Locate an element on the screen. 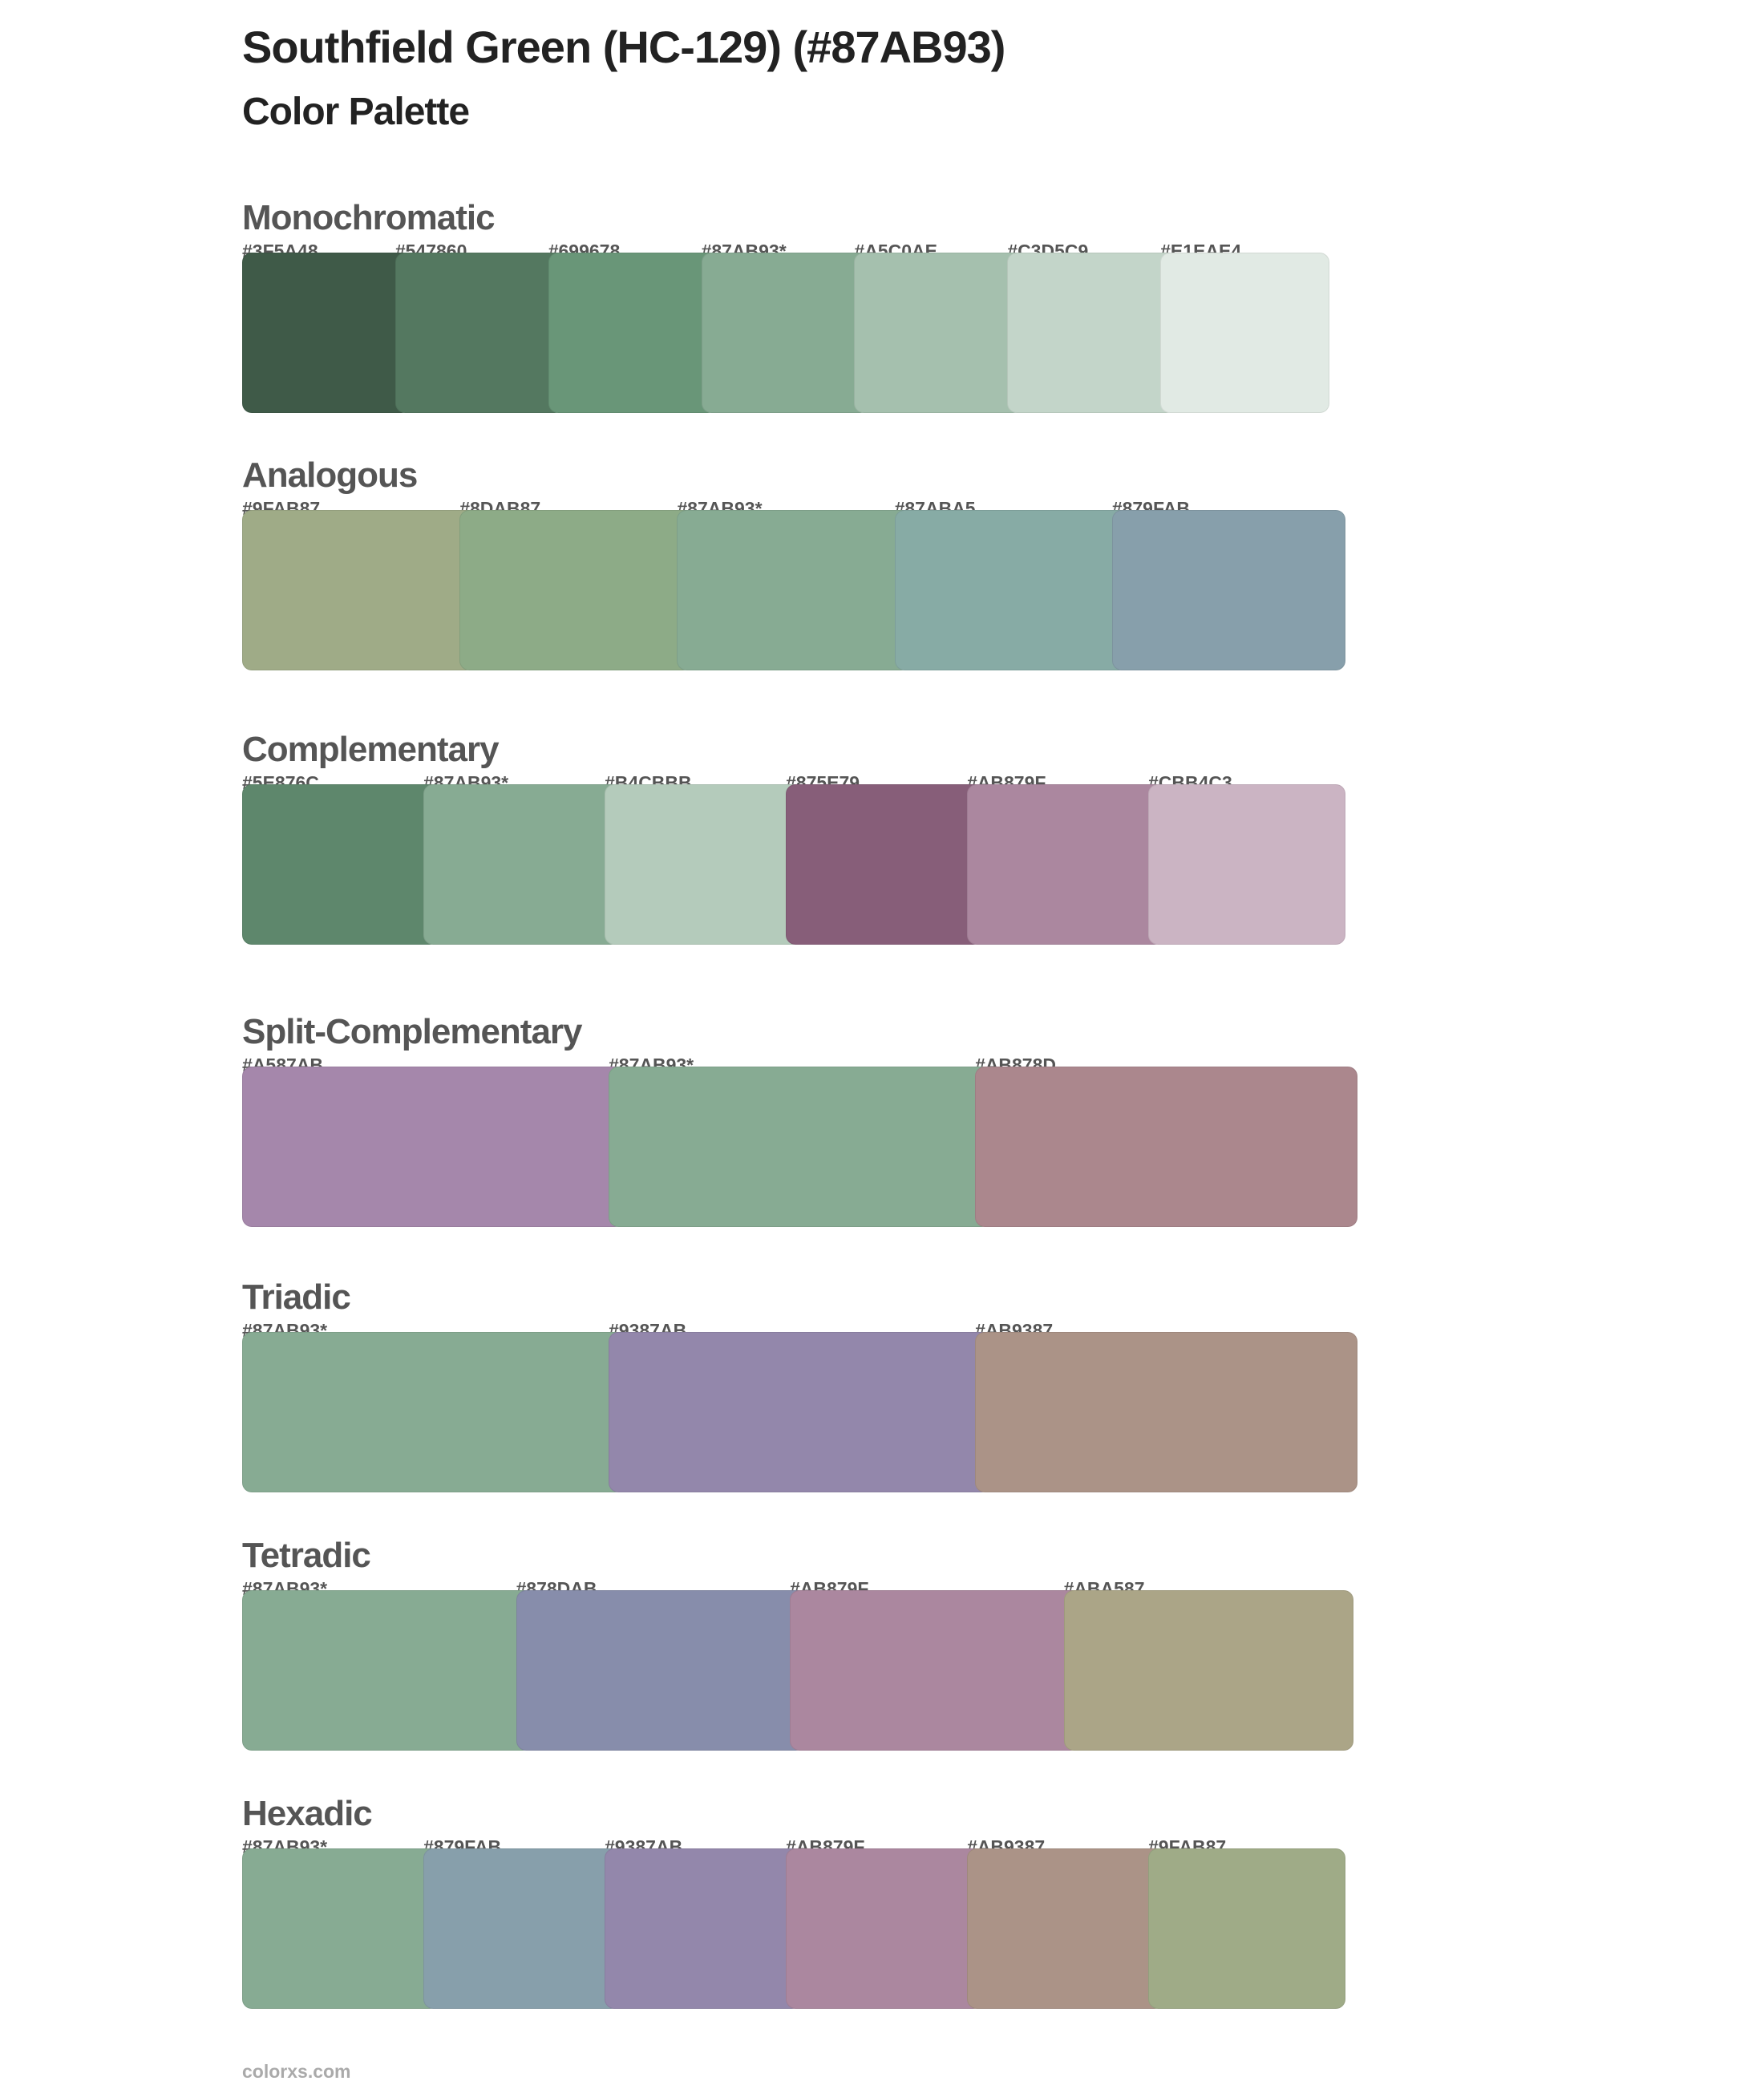 This screenshot has height=2085, width=1764. section-heading: Monochromatic is located at coordinates (369, 217).